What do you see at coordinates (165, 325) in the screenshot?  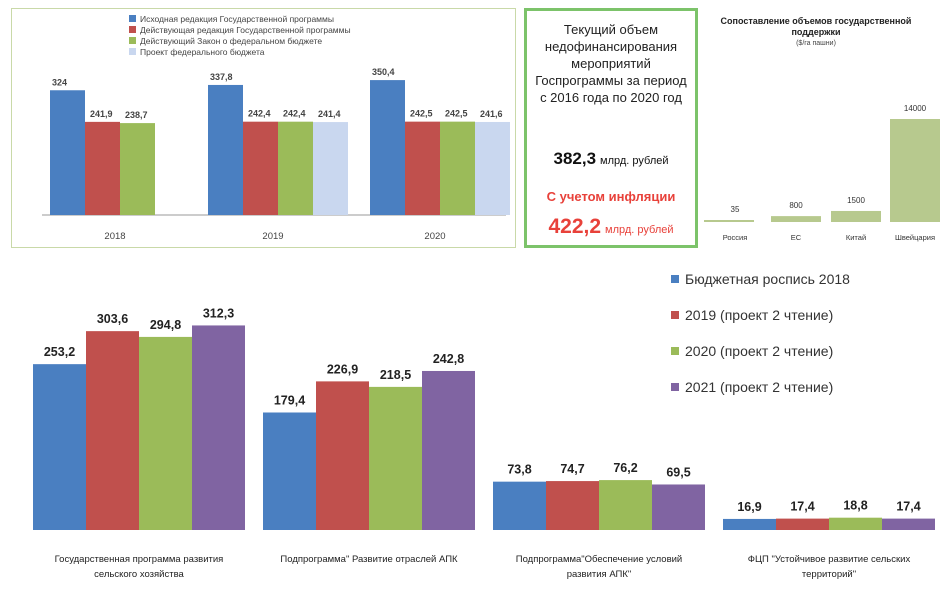 I see `data-label: 294,8` at bounding box center [165, 325].